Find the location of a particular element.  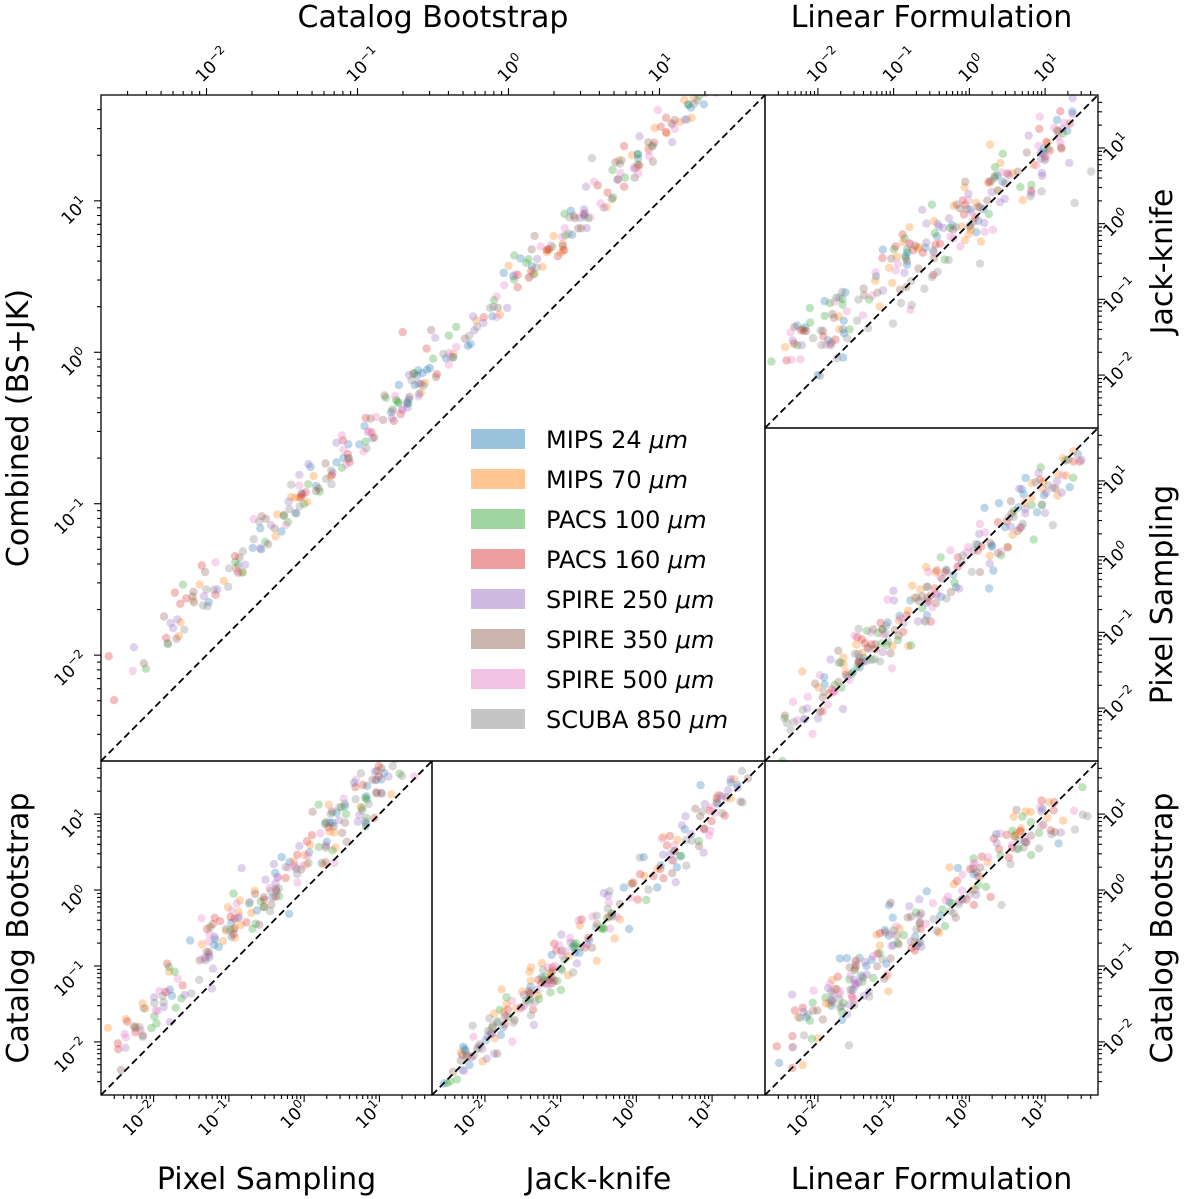

y-tick-label: 101 is located at coordinates (1115, 479).